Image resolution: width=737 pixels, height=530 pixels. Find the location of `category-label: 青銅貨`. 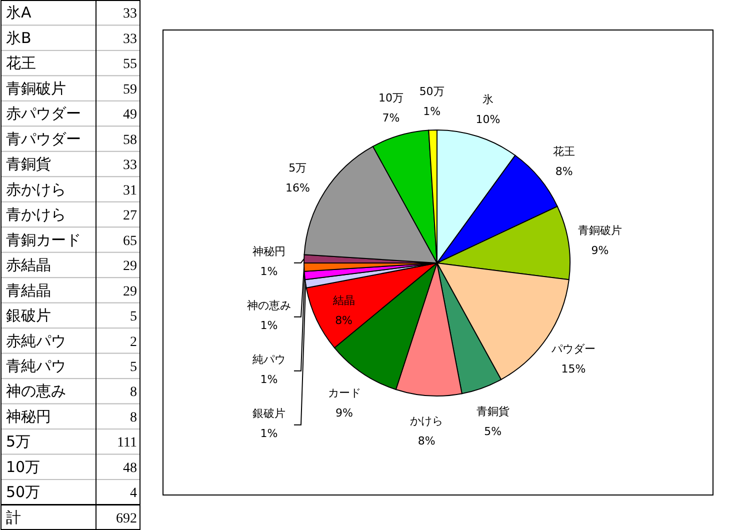

category-label: 青銅貨 is located at coordinates (28, 164).